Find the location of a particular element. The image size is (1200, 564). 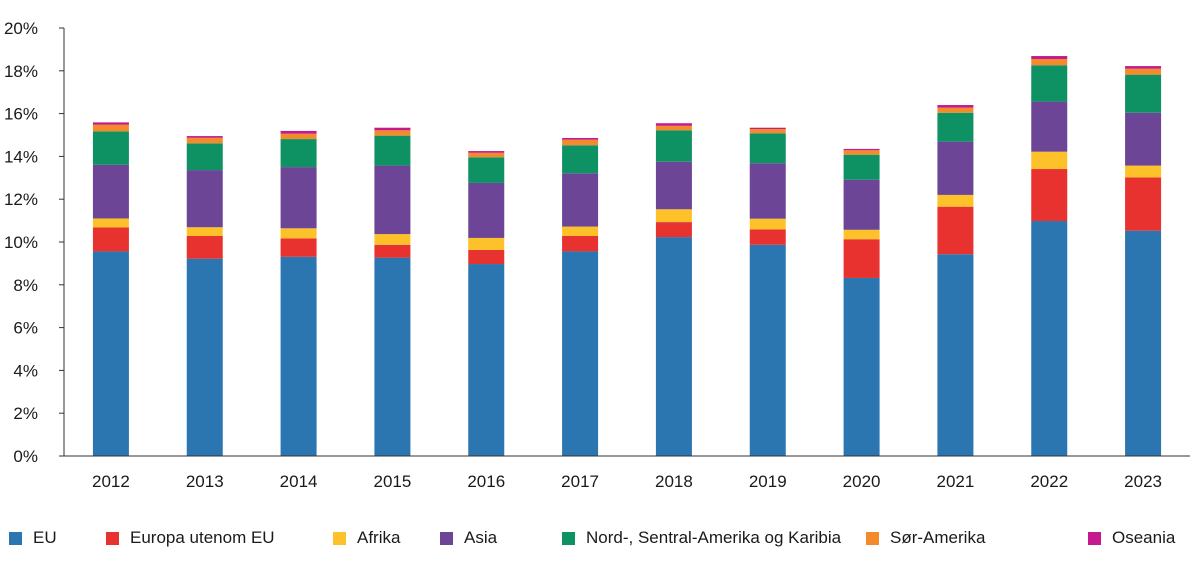

bar-segment-europa-utenom-eu-2023 is located at coordinates (1143, 204).